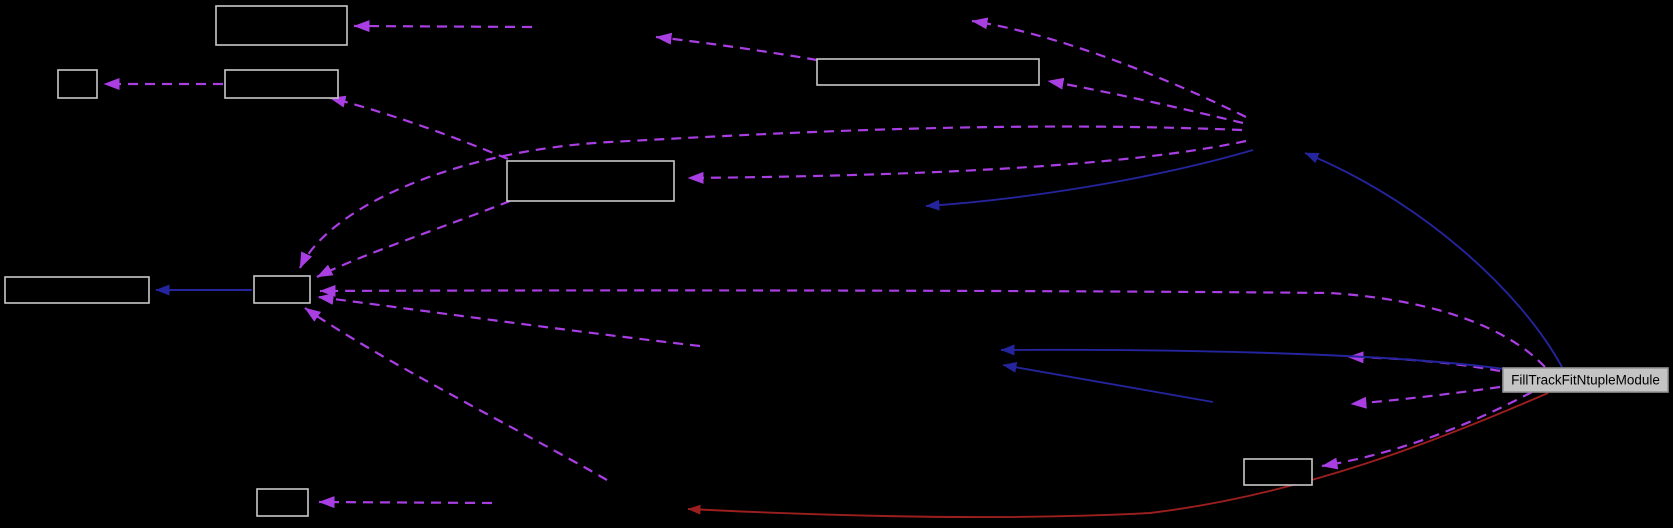  I want to click on edge-module-to-mid-hub-long, so click(932, 326).